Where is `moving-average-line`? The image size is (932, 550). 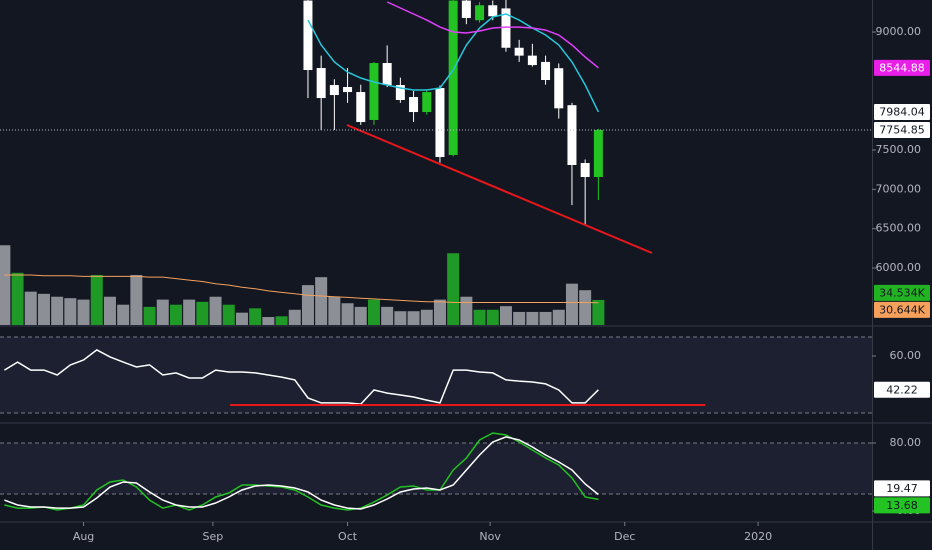
moving-average-line is located at coordinates (492, 35).